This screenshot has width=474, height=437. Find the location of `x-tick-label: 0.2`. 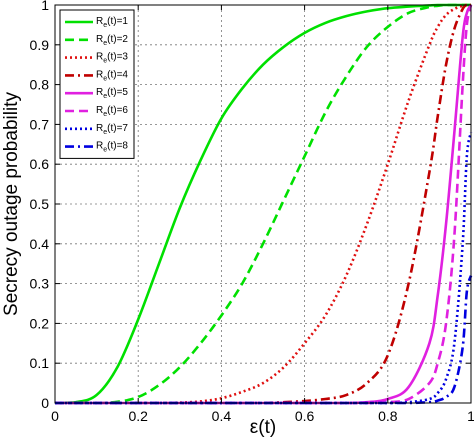

x-tick-label: 0.2 is located at coordinates (138, 416).